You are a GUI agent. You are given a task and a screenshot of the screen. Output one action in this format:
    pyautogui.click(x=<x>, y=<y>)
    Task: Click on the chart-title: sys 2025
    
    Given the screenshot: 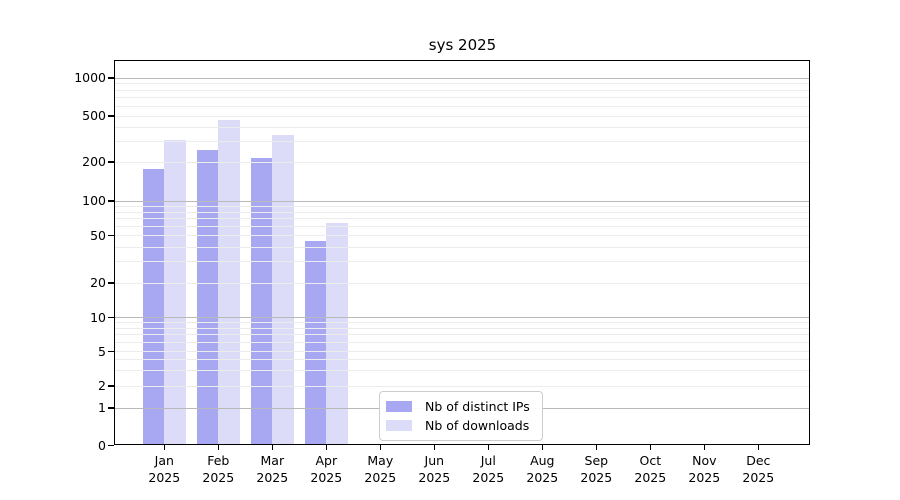 What is the action you would take?
    pyautogui.click(x=462, y=45)
    